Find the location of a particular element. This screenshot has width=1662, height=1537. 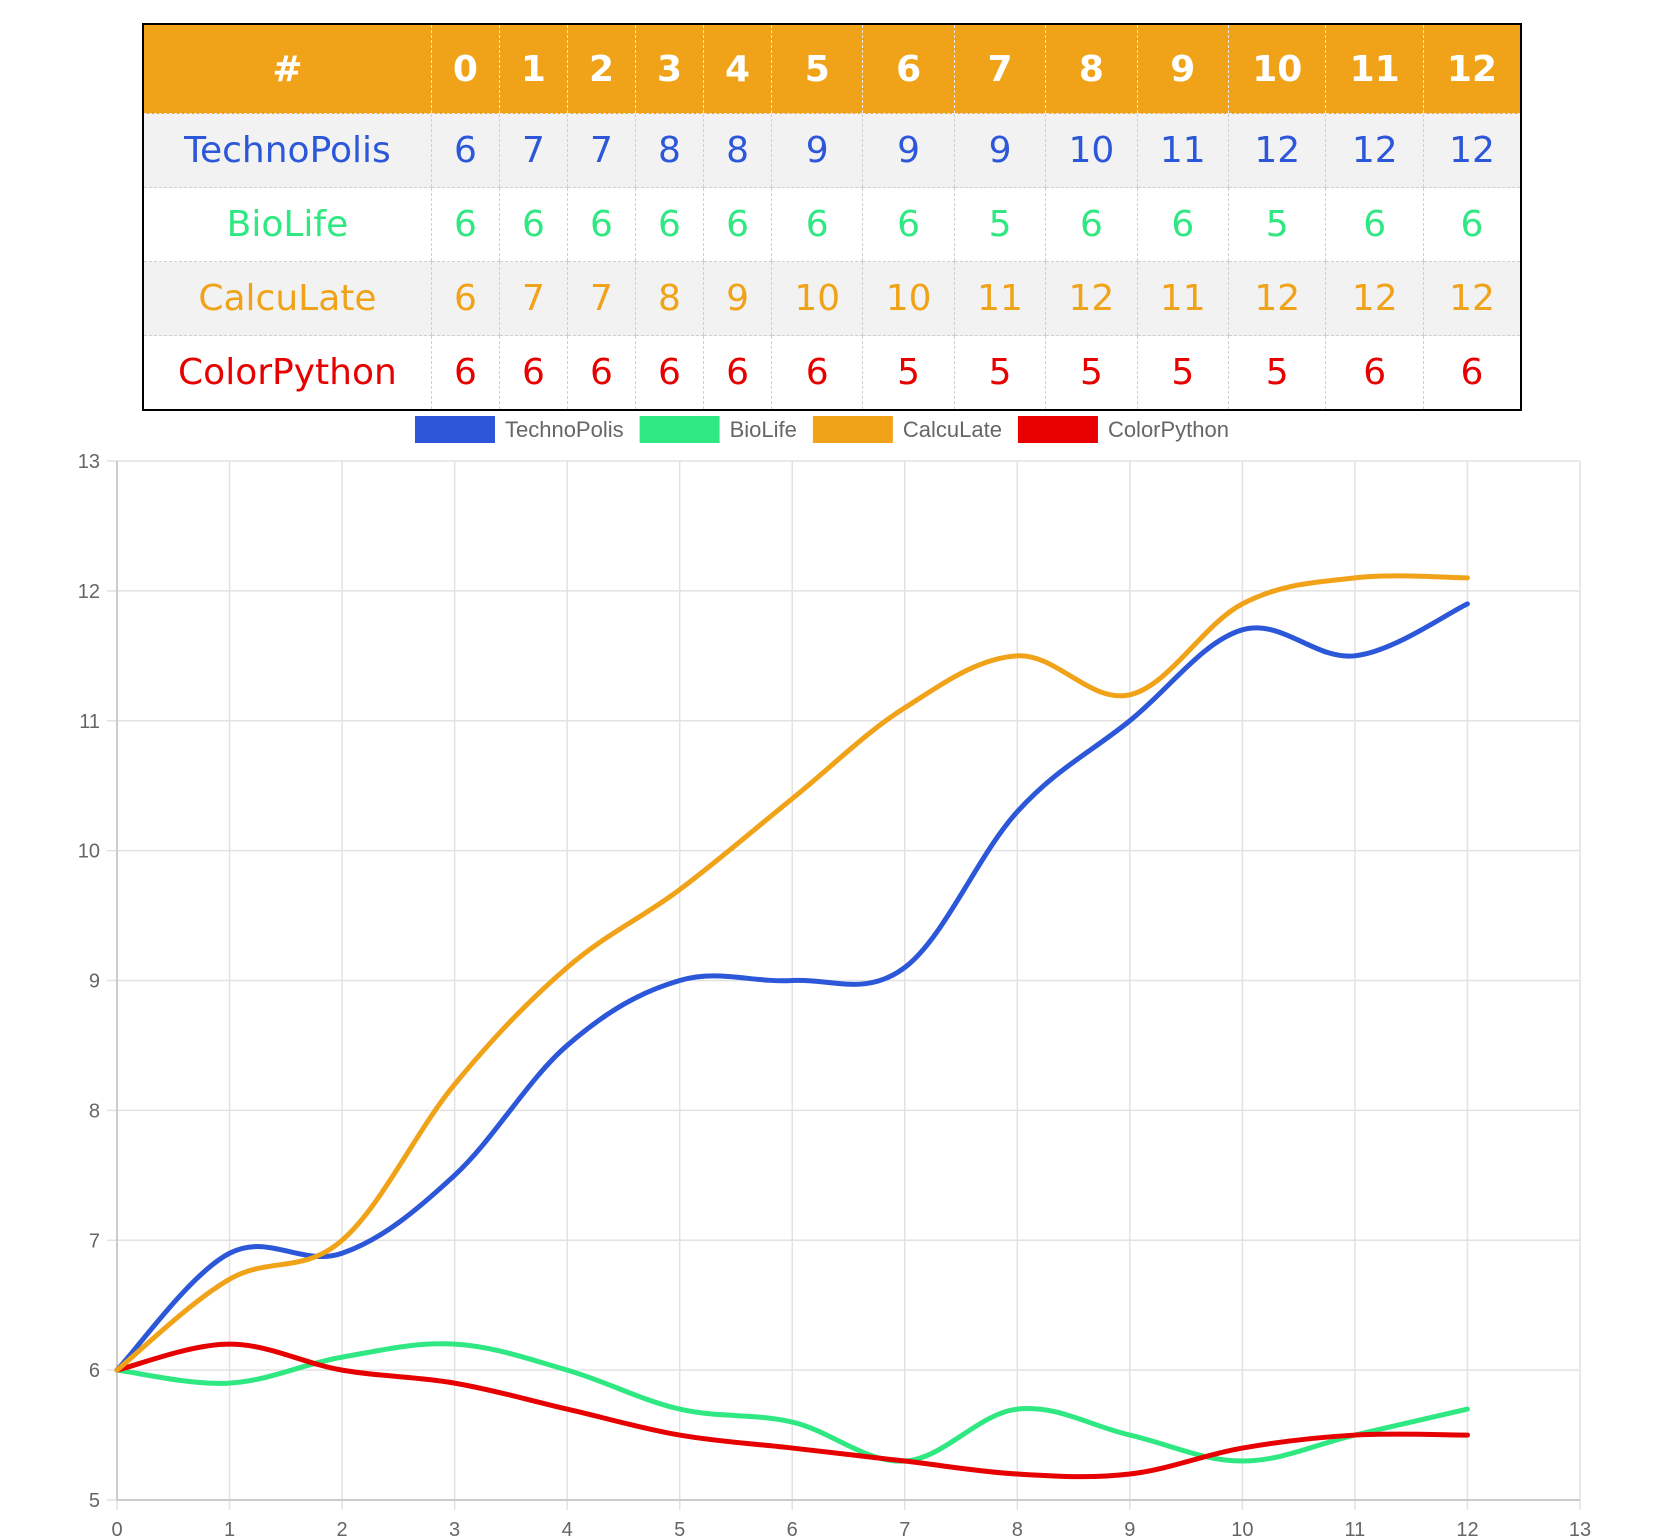

table-header-label: # is located at coordinates (287, 69).